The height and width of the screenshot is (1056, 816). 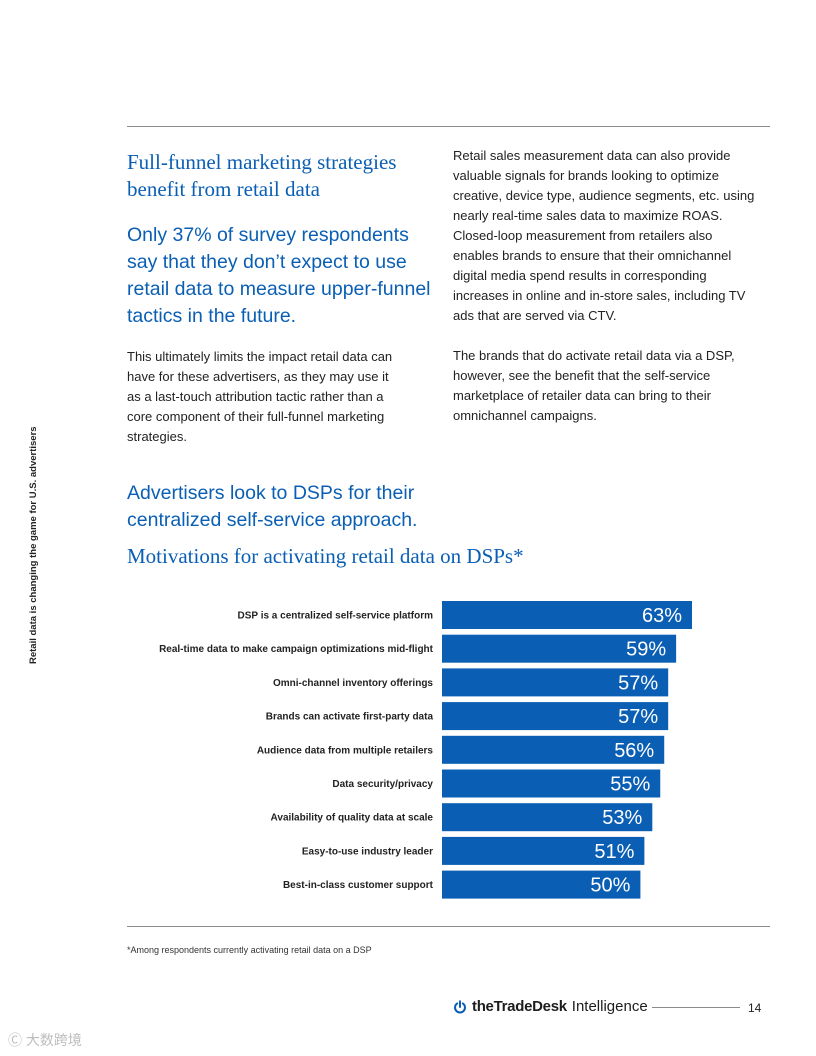 What do you see at coordinates (622, 818) in the screenshot?
I see `bar-value-label: 53%` at bounding box center [622, 818].